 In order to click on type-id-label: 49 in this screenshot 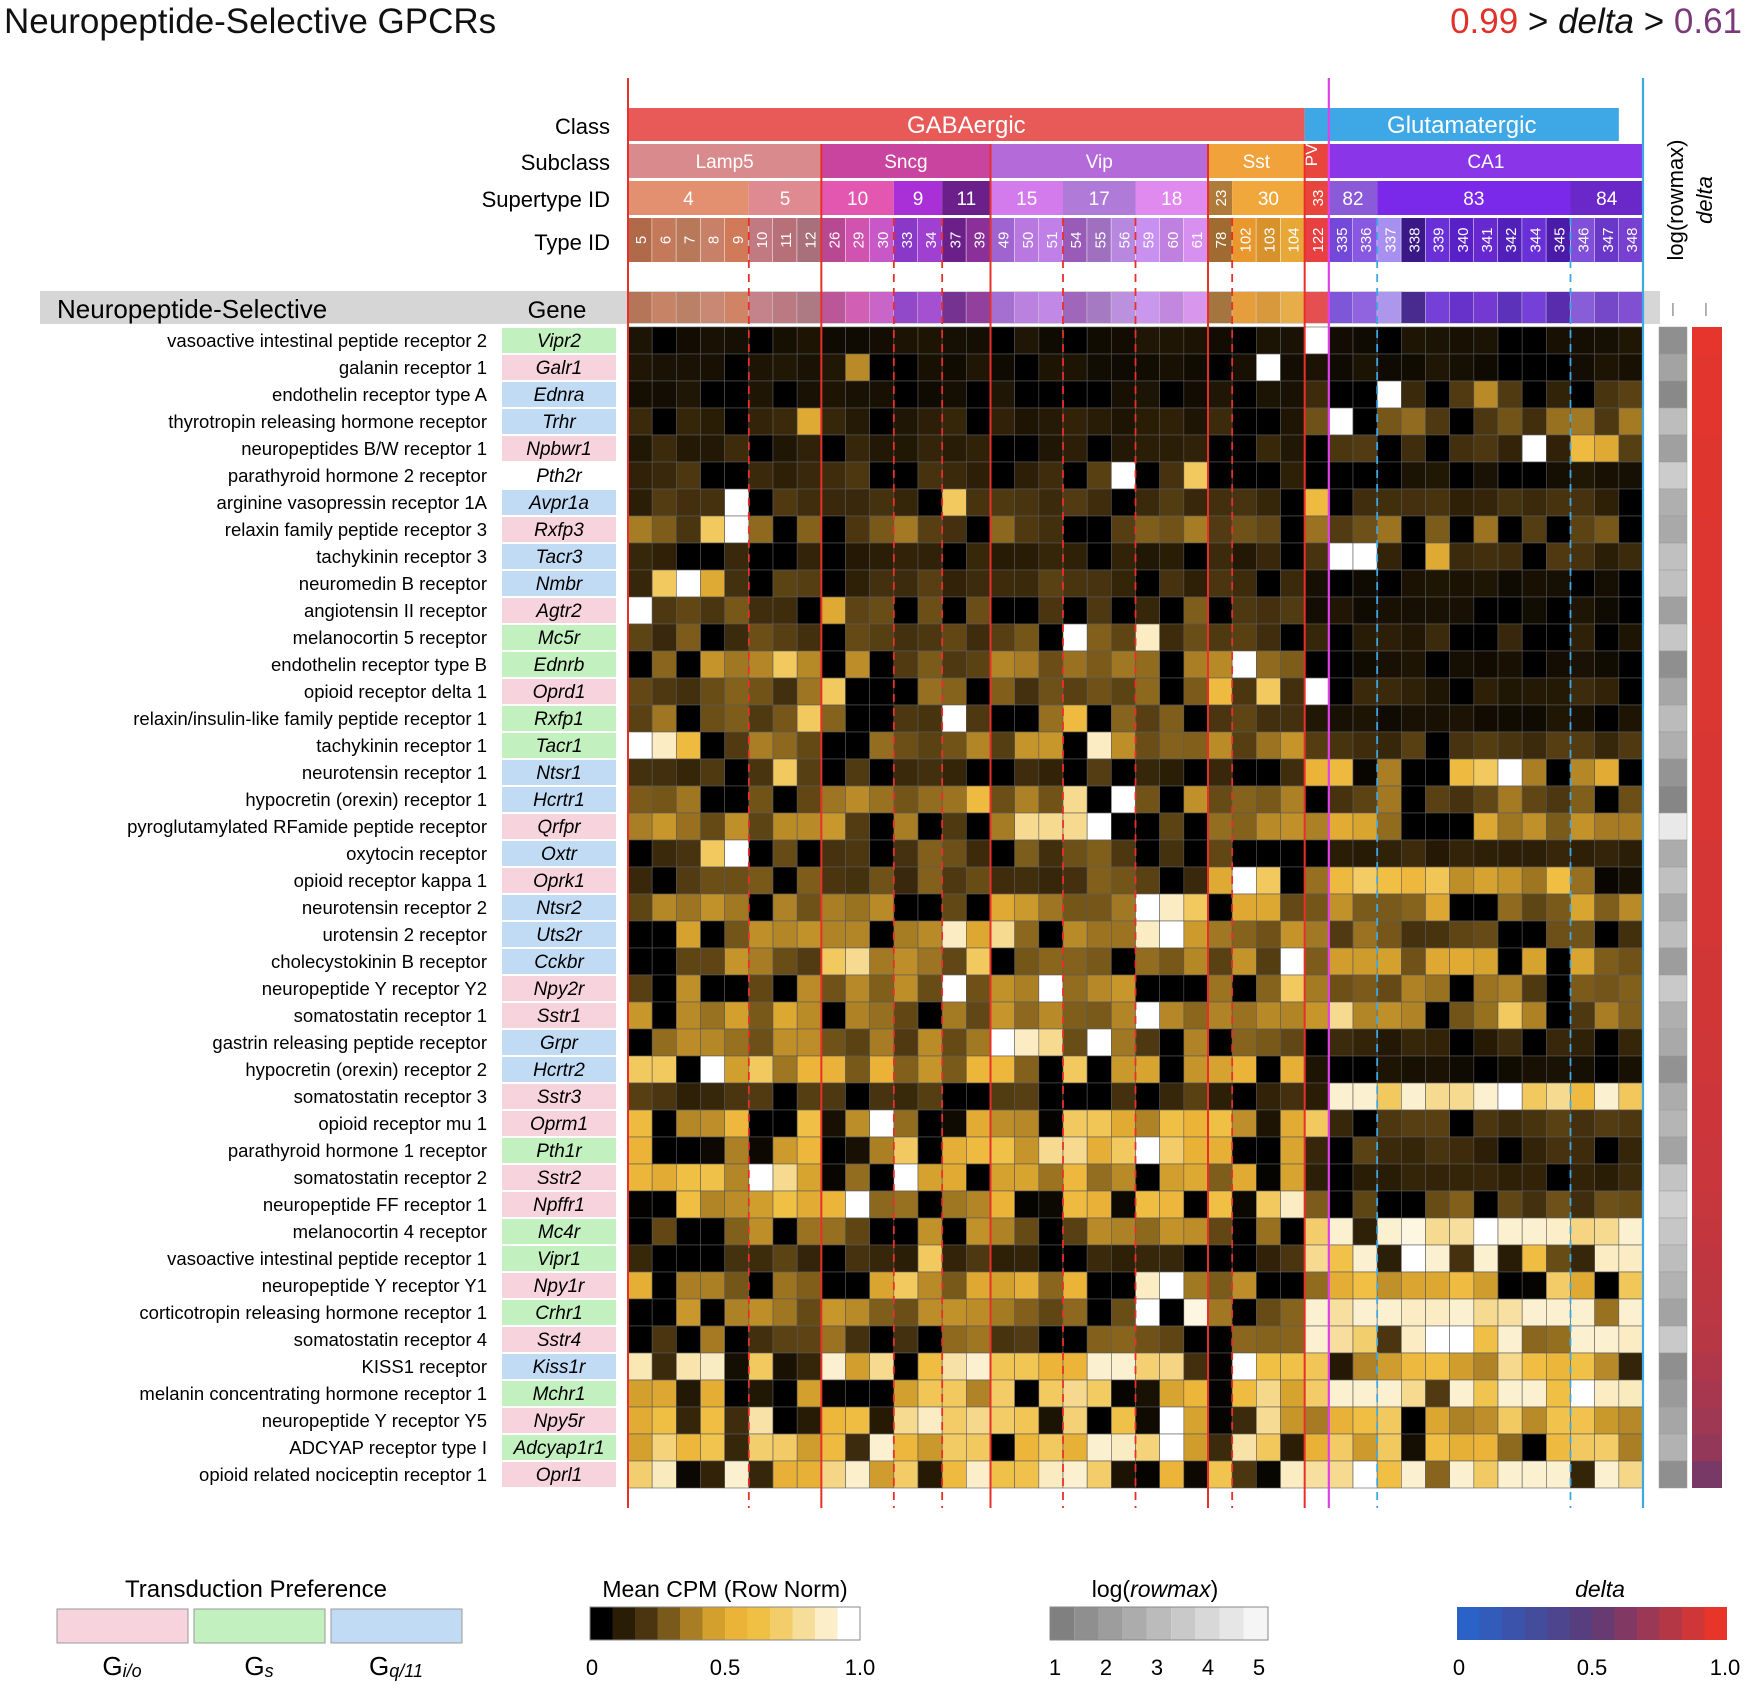, I will do `click(1004, 240)`.